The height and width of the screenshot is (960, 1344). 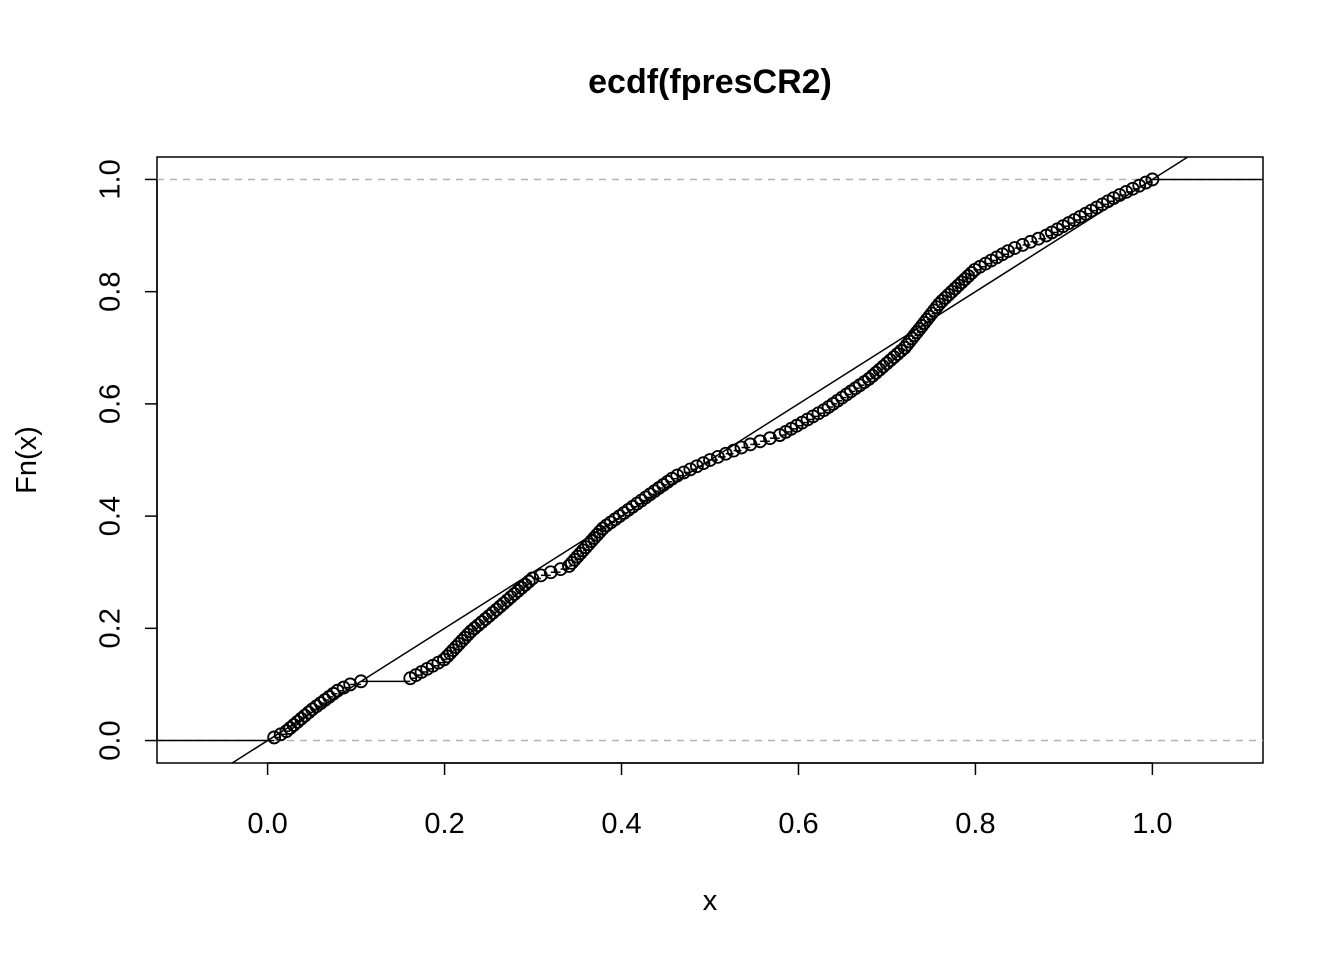 What do you see at coordinates (975, 824) in the screenshot?
I see `x-tick-label: 0.8` at bounding box center [975, 824].